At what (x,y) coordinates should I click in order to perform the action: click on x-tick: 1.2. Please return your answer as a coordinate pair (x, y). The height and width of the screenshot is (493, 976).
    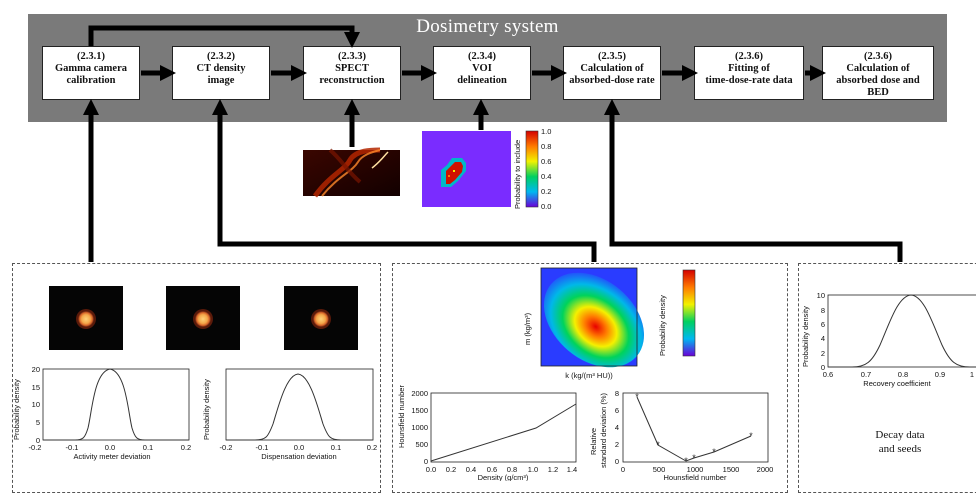
    Looking at the image, I should click on (553, 469).